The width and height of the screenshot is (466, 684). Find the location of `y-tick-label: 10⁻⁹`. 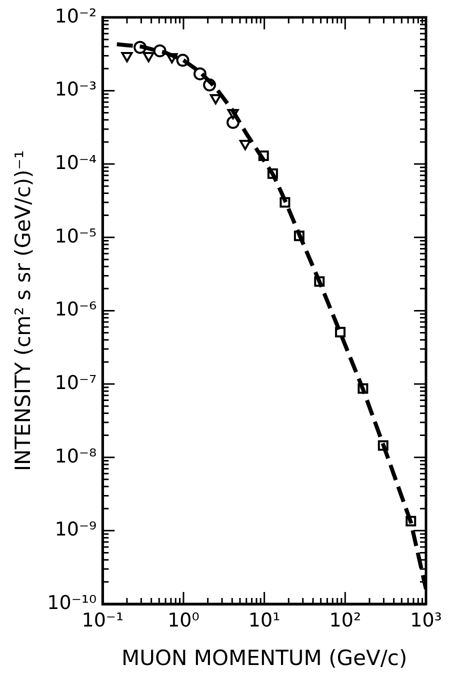

y-tick-label: 10⁻⁹ is located at coordinates (75, 529).